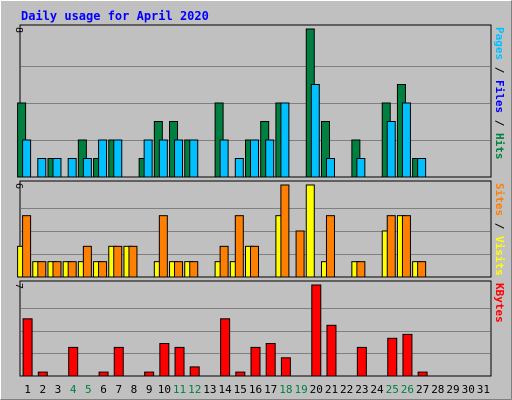  I want to click on legend: Sites / Visits, so click(499, 229).